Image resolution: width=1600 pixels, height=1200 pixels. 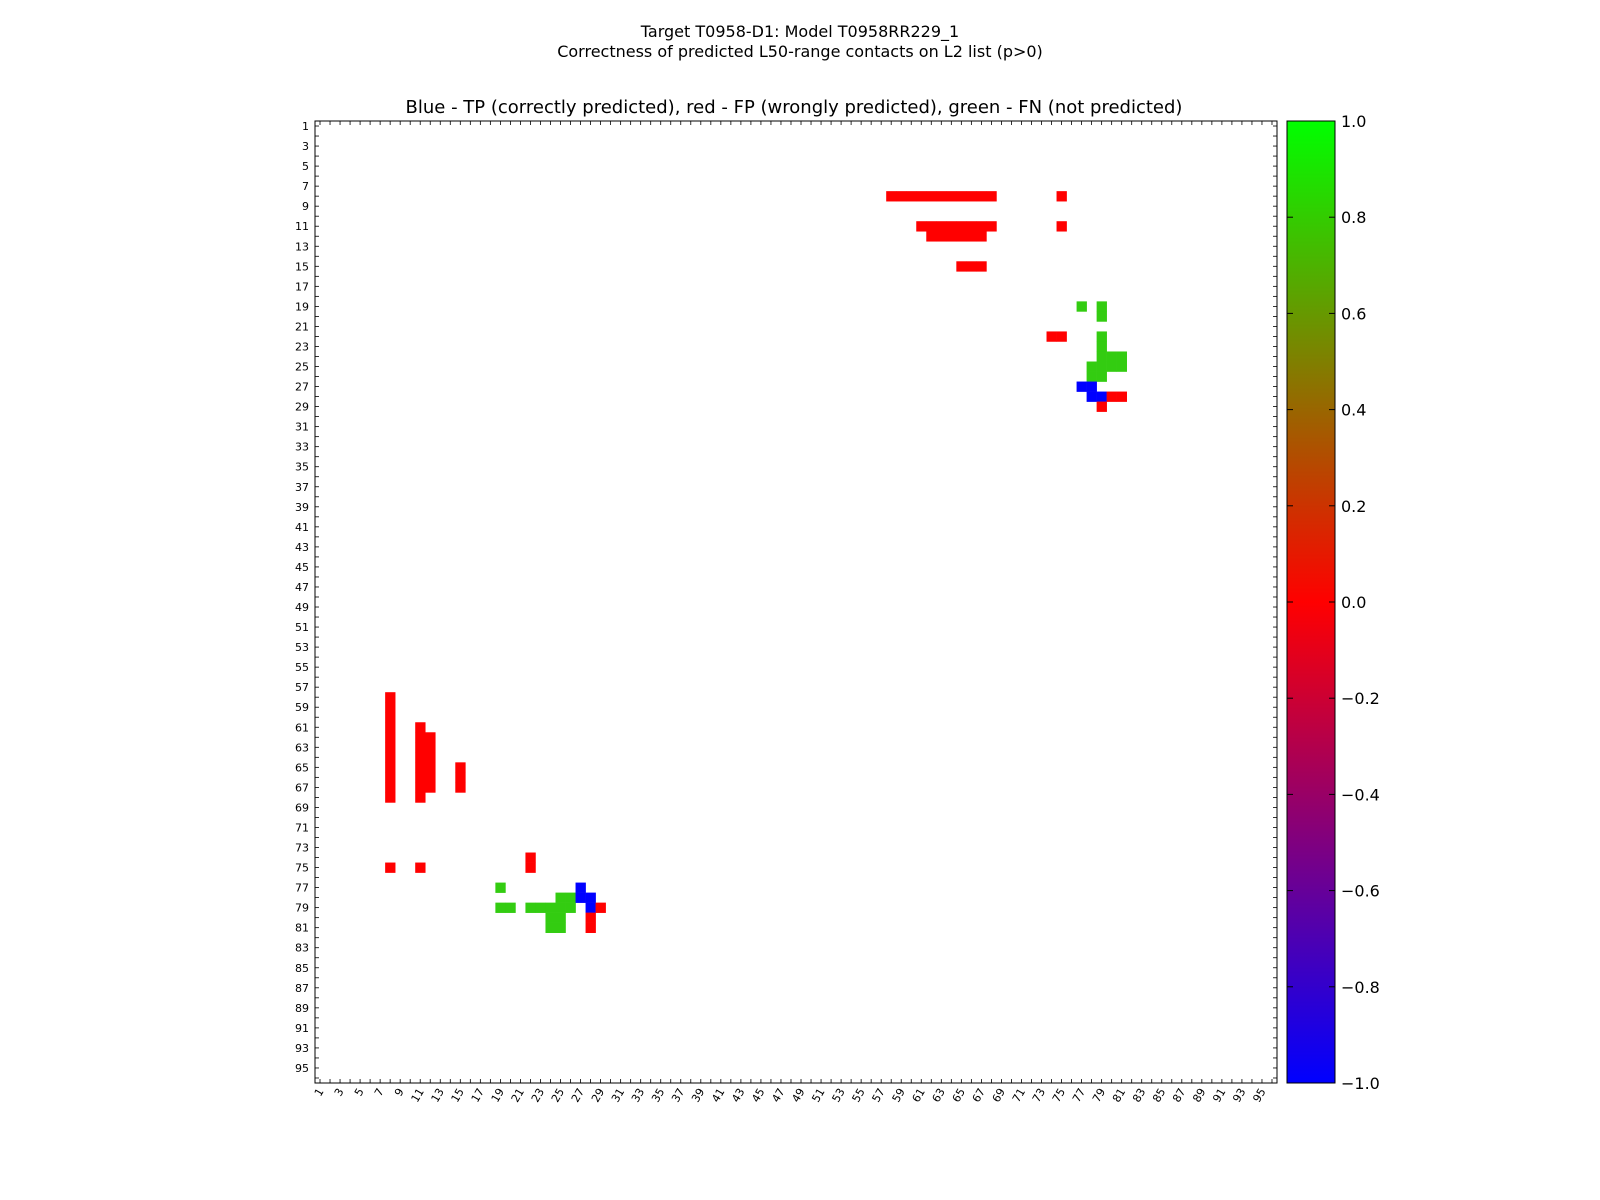 I want to click on x-tick-label-1: 1, so click(x=319, y=1092).